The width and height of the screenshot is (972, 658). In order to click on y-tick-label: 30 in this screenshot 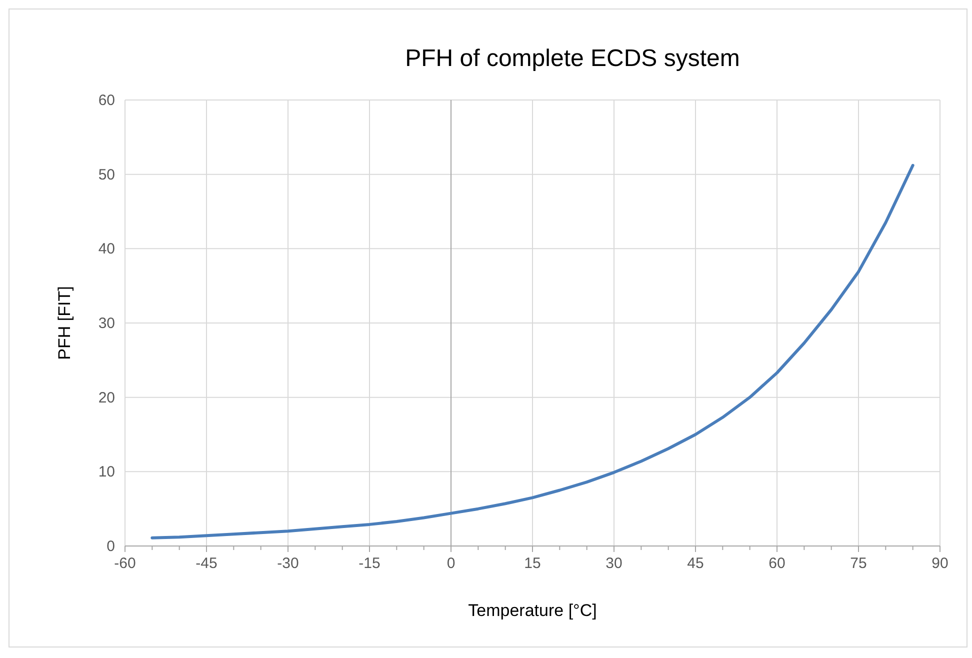, I will do `click(106, 323)`.